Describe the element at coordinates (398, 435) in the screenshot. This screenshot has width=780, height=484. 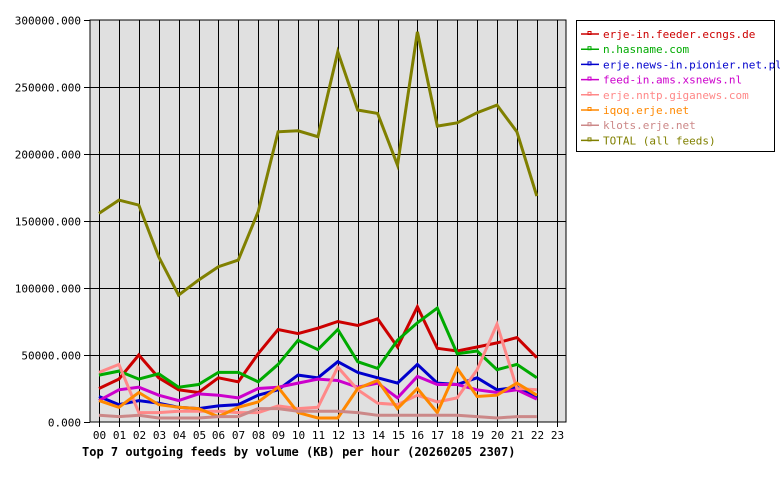
I see `x-tick-label: 15` at that location.